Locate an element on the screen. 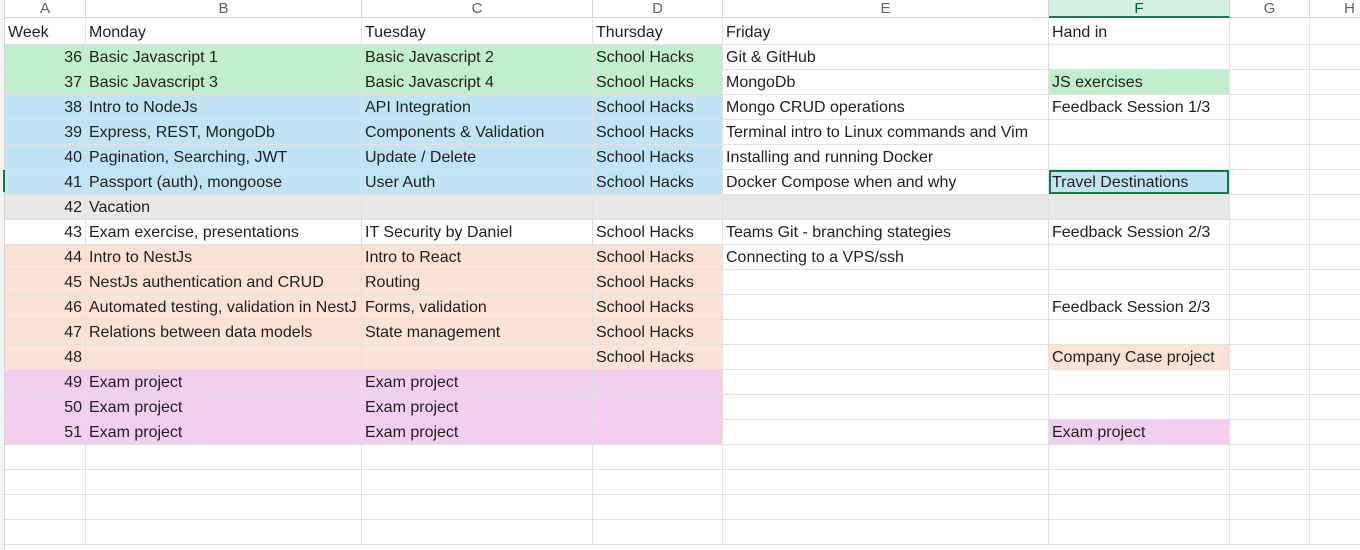  header-cell-hand-in: Hand in is located at coordinates (1139, 32).